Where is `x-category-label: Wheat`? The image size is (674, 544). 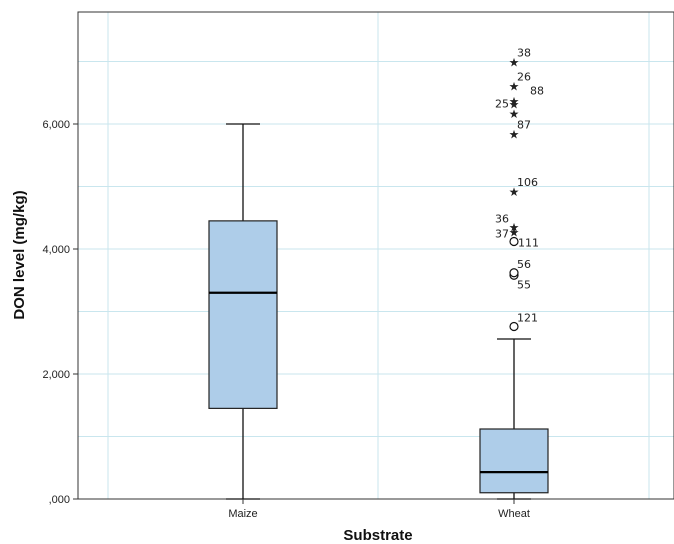
x-category-label: Wheat is located at coordinates (514, 514).